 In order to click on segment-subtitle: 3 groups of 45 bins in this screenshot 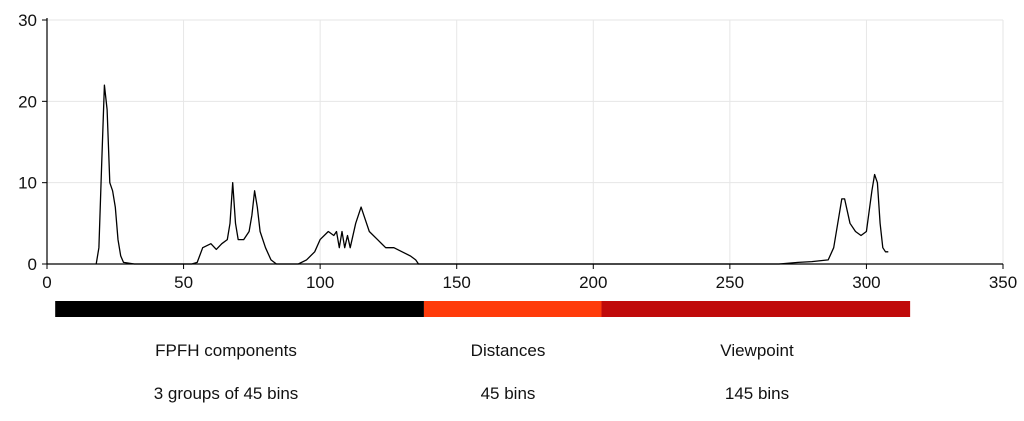, I will do `click(226, 393)`.